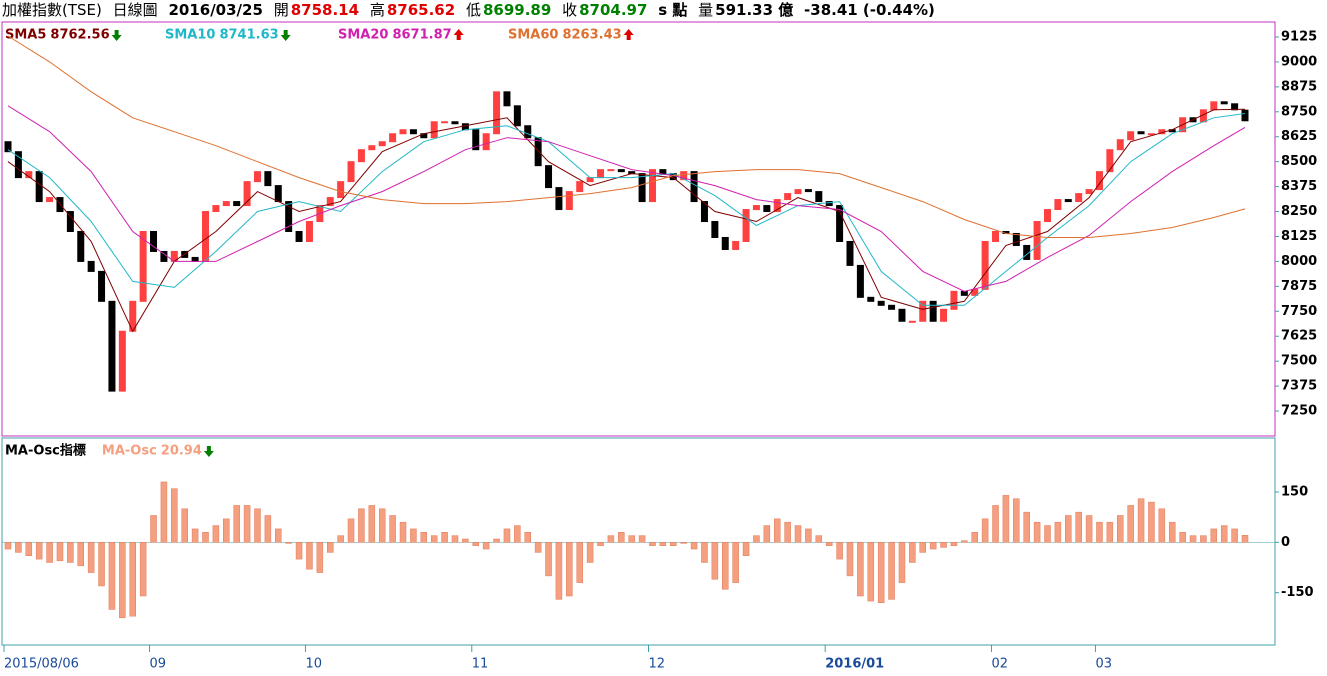  I want to click on y-tick-label: 8000, so click(1299, 261).